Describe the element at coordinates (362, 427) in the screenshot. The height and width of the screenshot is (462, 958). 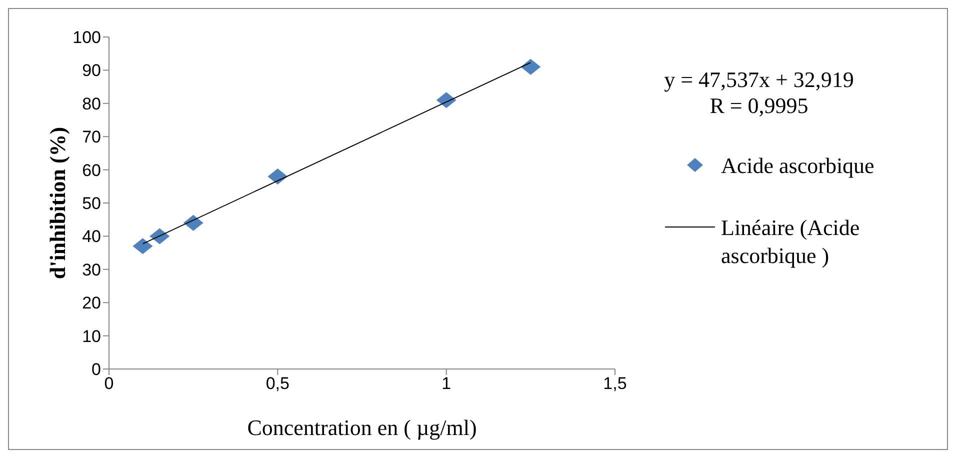
I see `x-axis-title: Concentration en ( µg/ml)` at that location.